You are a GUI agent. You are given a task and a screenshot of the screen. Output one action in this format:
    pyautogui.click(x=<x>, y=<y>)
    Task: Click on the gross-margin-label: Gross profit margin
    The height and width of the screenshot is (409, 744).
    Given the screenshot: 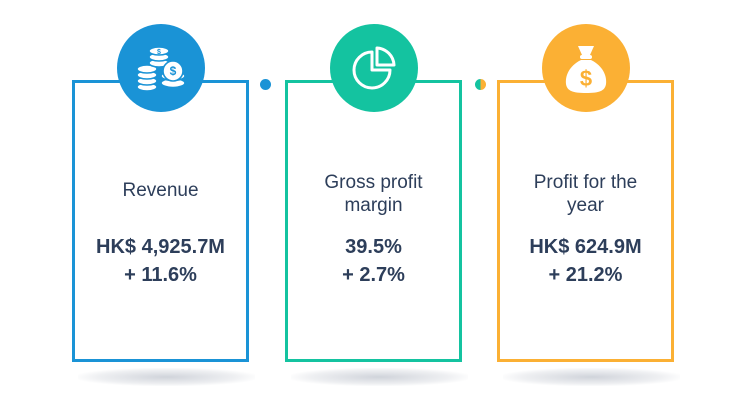 What is the action you would take?
    pyautogui.click(x=373, y=194)
    